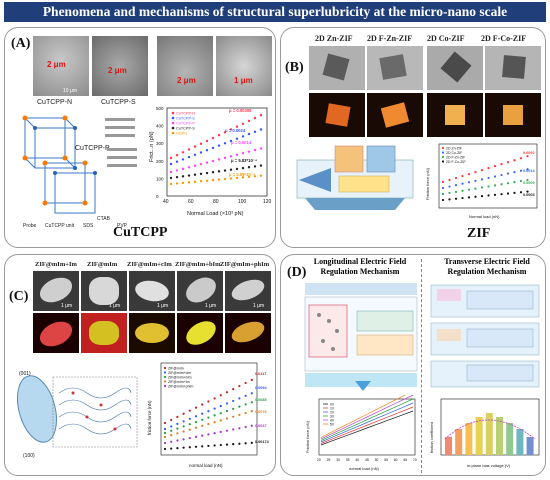  What do you see at coordinates (360, 261) in the screenshot?
I see `left-title-line-1: Longitudinal Electric Field` at bounding box center [360, 261].